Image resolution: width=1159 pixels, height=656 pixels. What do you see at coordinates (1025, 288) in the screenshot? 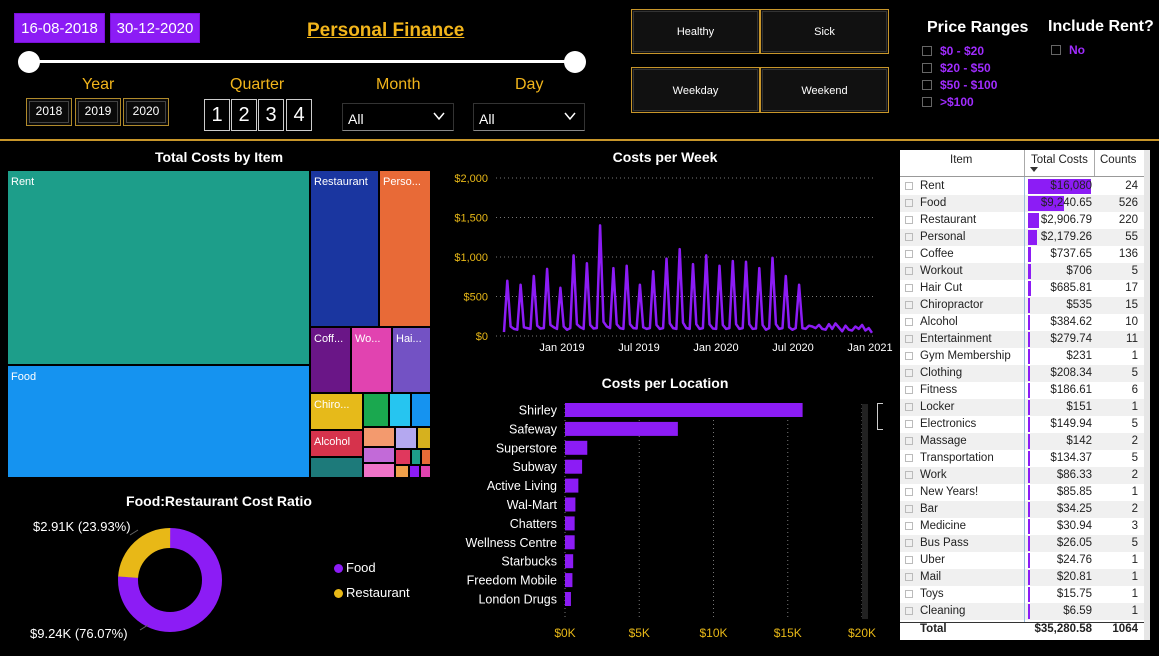
I see `table-row: Hair Cut $685.81 17` at bounding box center [1025, 288].